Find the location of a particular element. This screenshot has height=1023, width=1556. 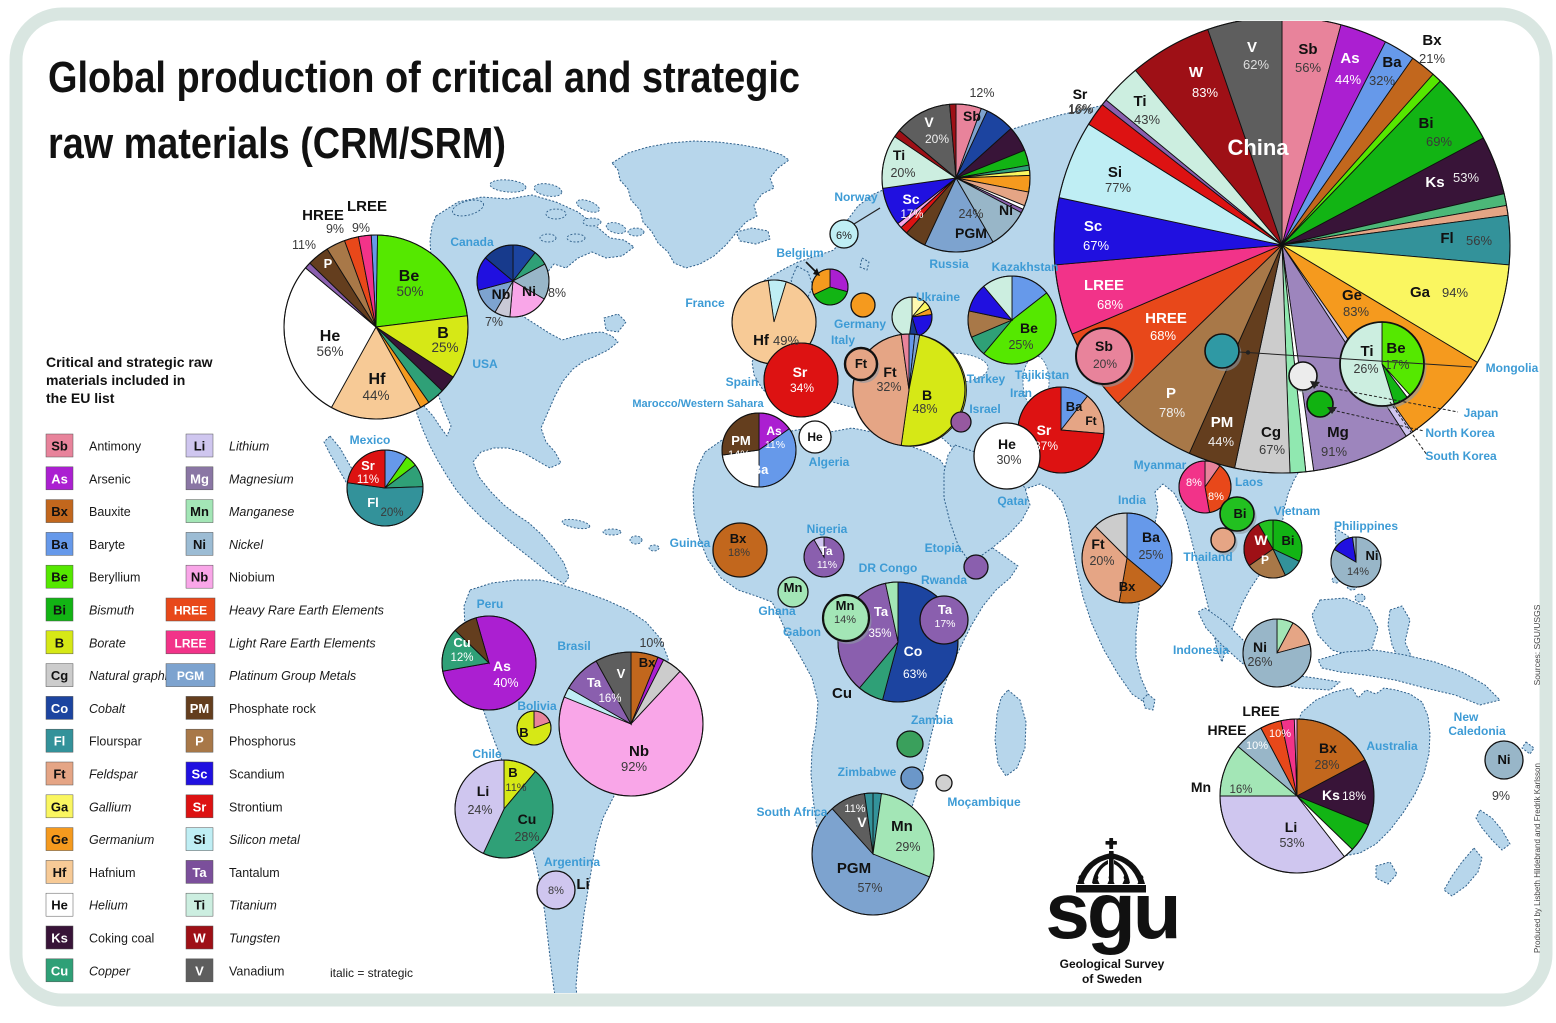

svg-text: 28% is located at coordinates (1326, 765).